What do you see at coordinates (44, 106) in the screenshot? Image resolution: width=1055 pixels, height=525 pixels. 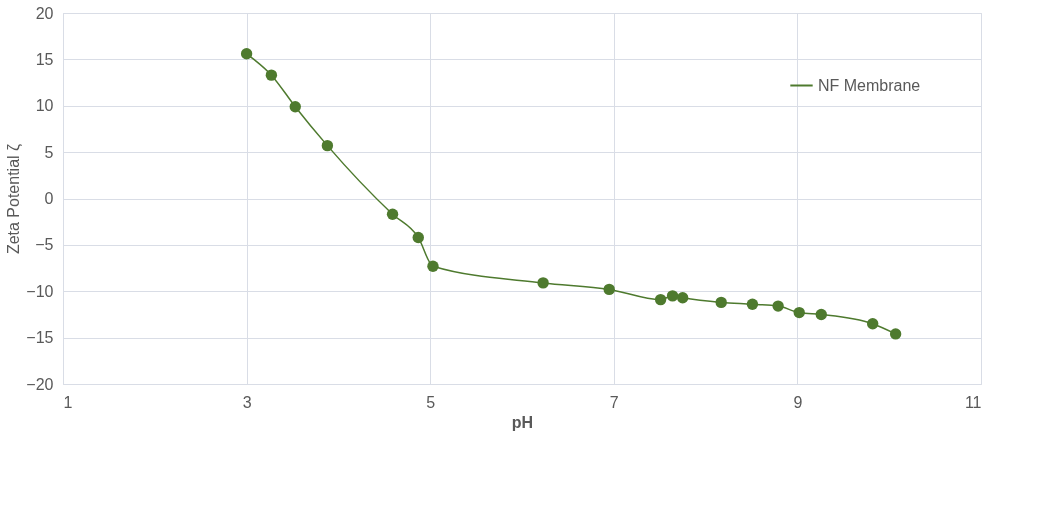 I see `y-tick-label: 10` at bounding box center [44, 106].